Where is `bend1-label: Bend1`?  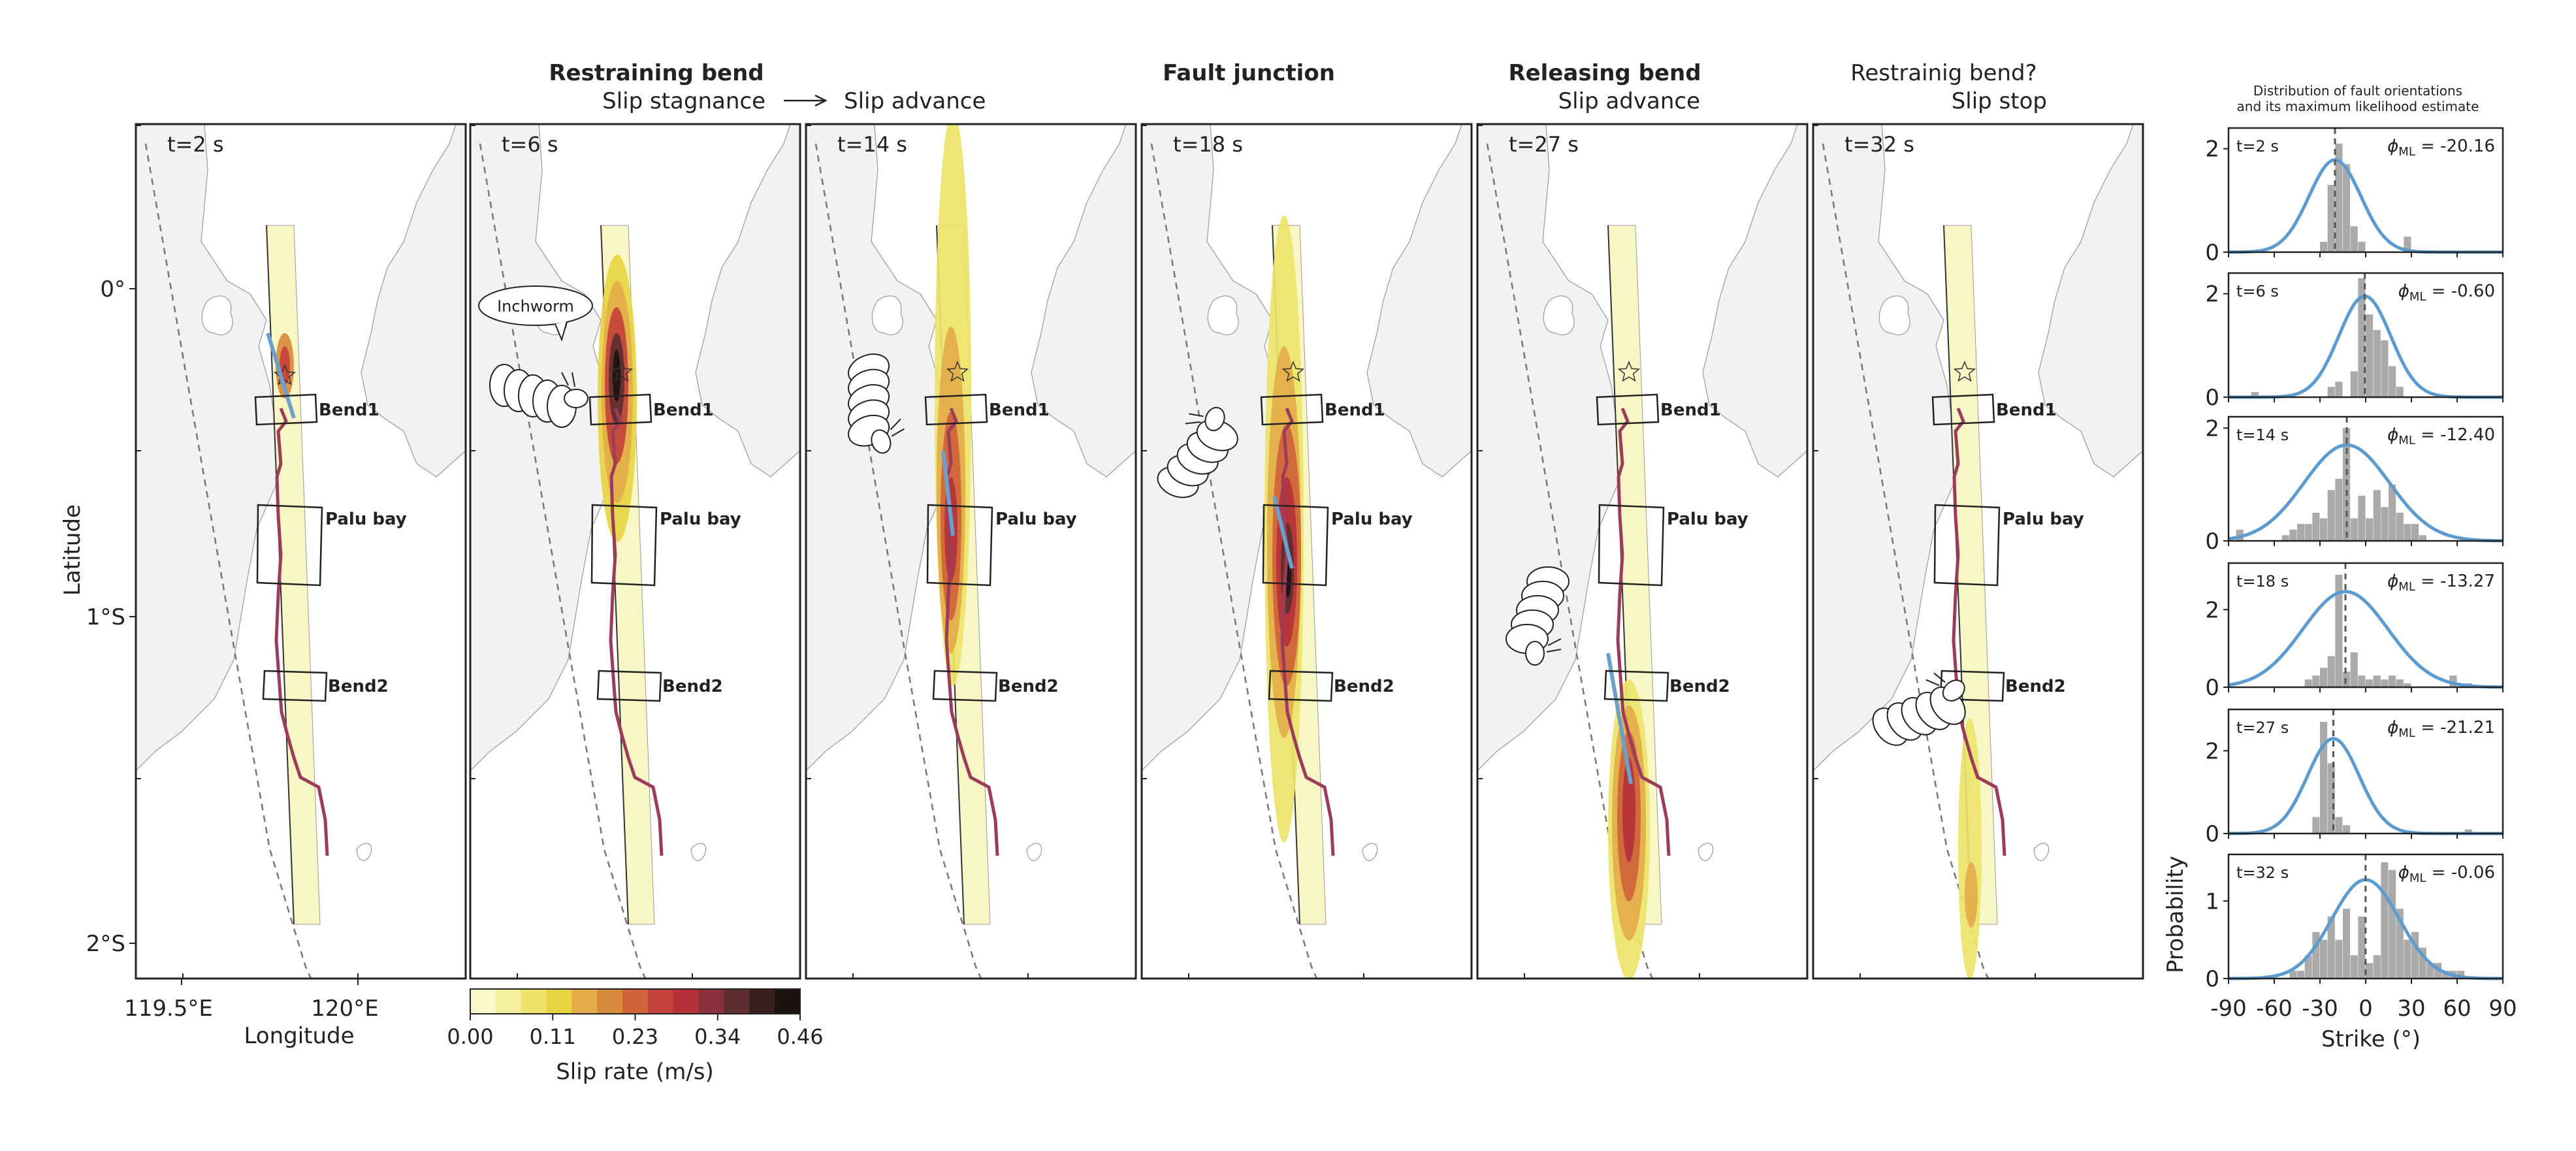 bend1-label: Bend1 is located at coordinates (1690, 410).